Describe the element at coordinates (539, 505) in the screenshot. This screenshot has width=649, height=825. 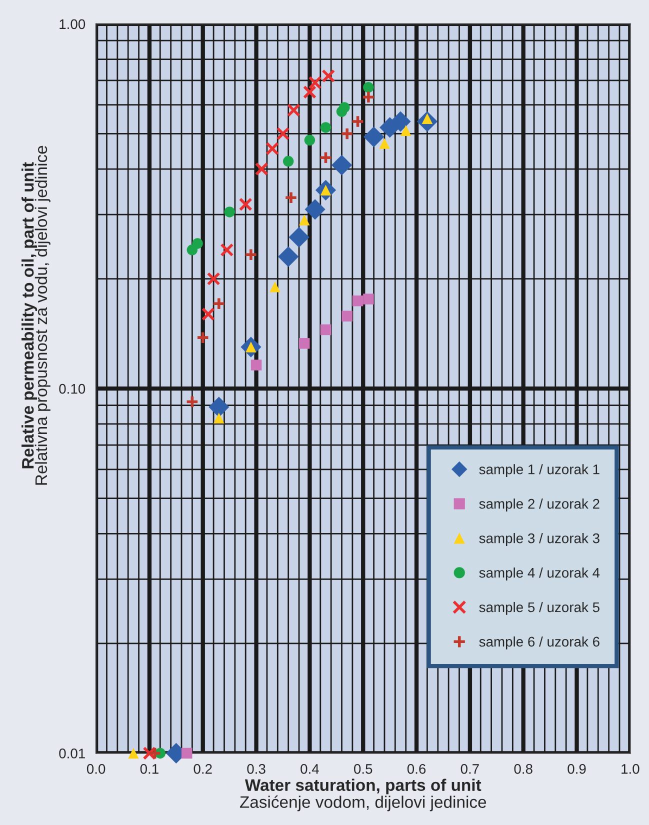
I see `legend-label: sample 2 / uzorak 2` at that location.